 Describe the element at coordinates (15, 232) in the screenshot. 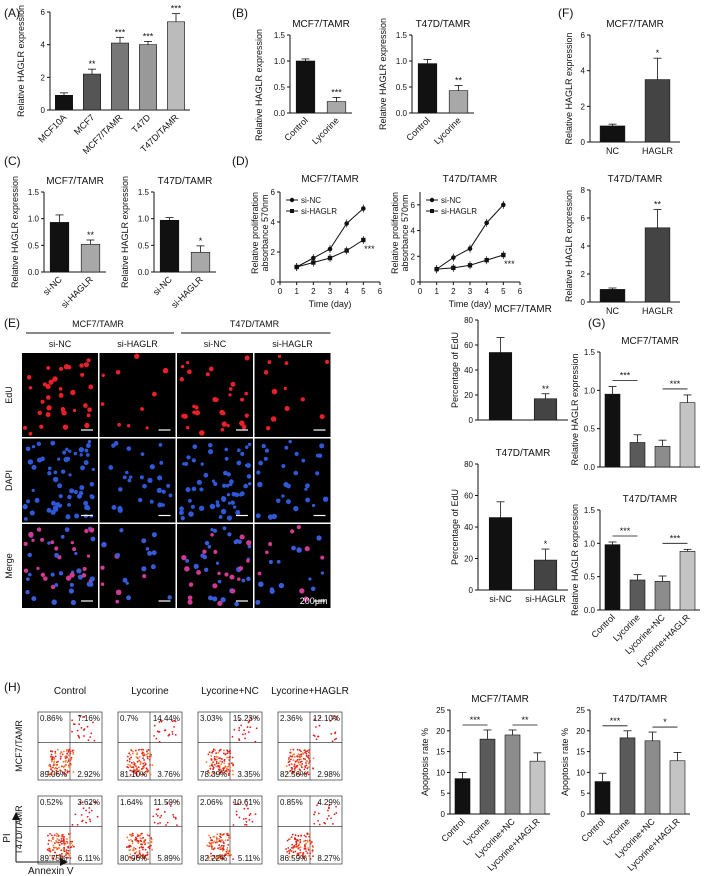

I see `y-axis-label: Relative HAGLR expression` at that location.